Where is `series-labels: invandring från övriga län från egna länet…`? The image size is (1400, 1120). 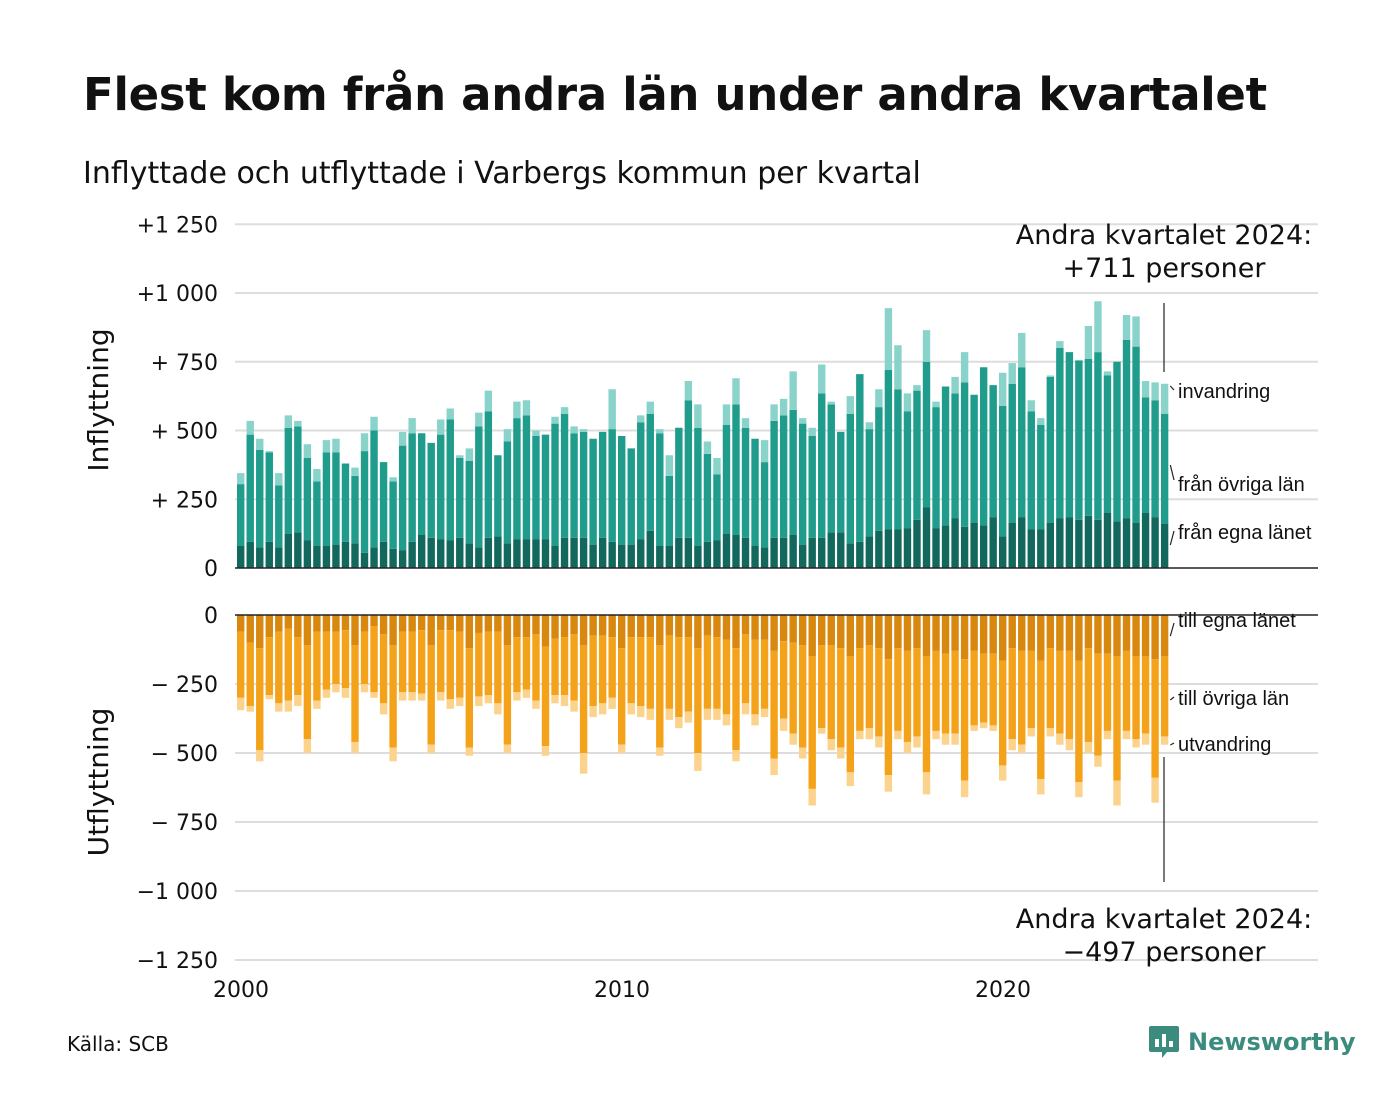 series-labels: invandring från övriga län från egna länet… is located at coordinates (1240, 568).